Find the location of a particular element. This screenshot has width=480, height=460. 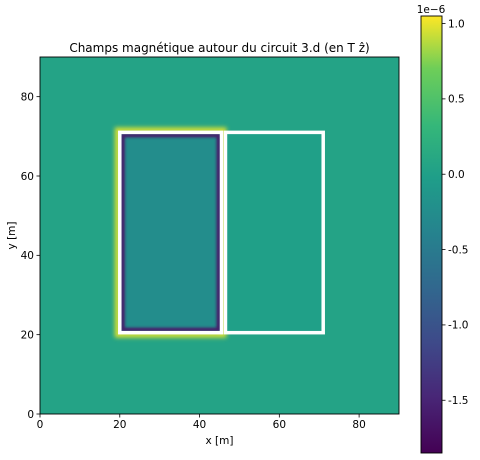

colorbar-tick-label: -1.5 is located at coordinates (458, 401).